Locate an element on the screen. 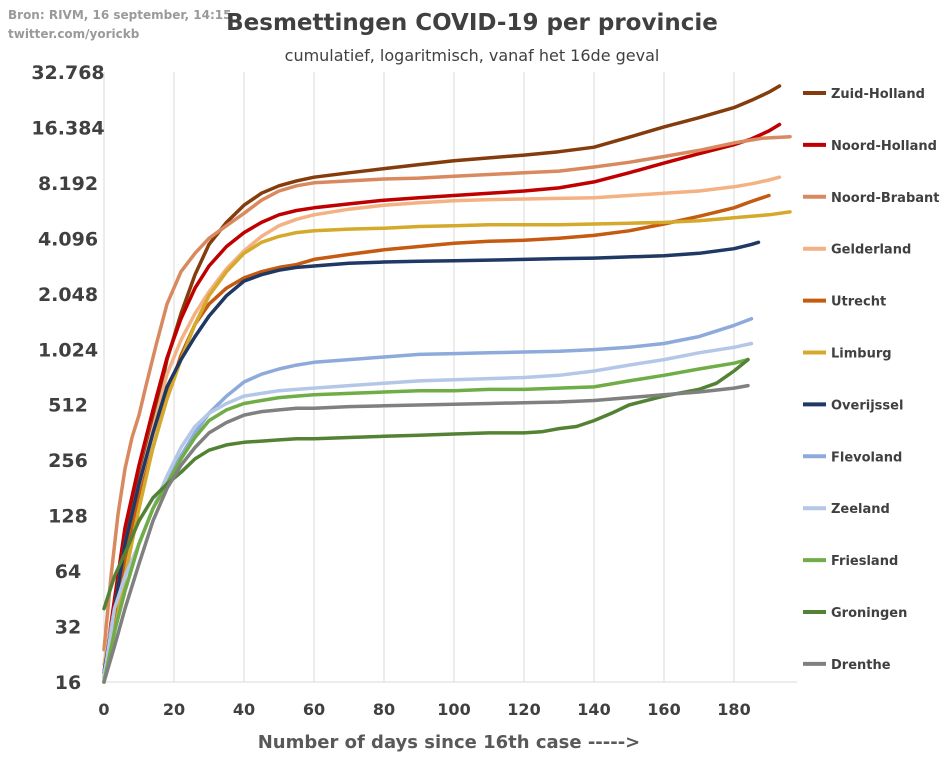  source-line-1: Bron: RIVM, 16 september, 14:15 is located at coordinates (120, 15).